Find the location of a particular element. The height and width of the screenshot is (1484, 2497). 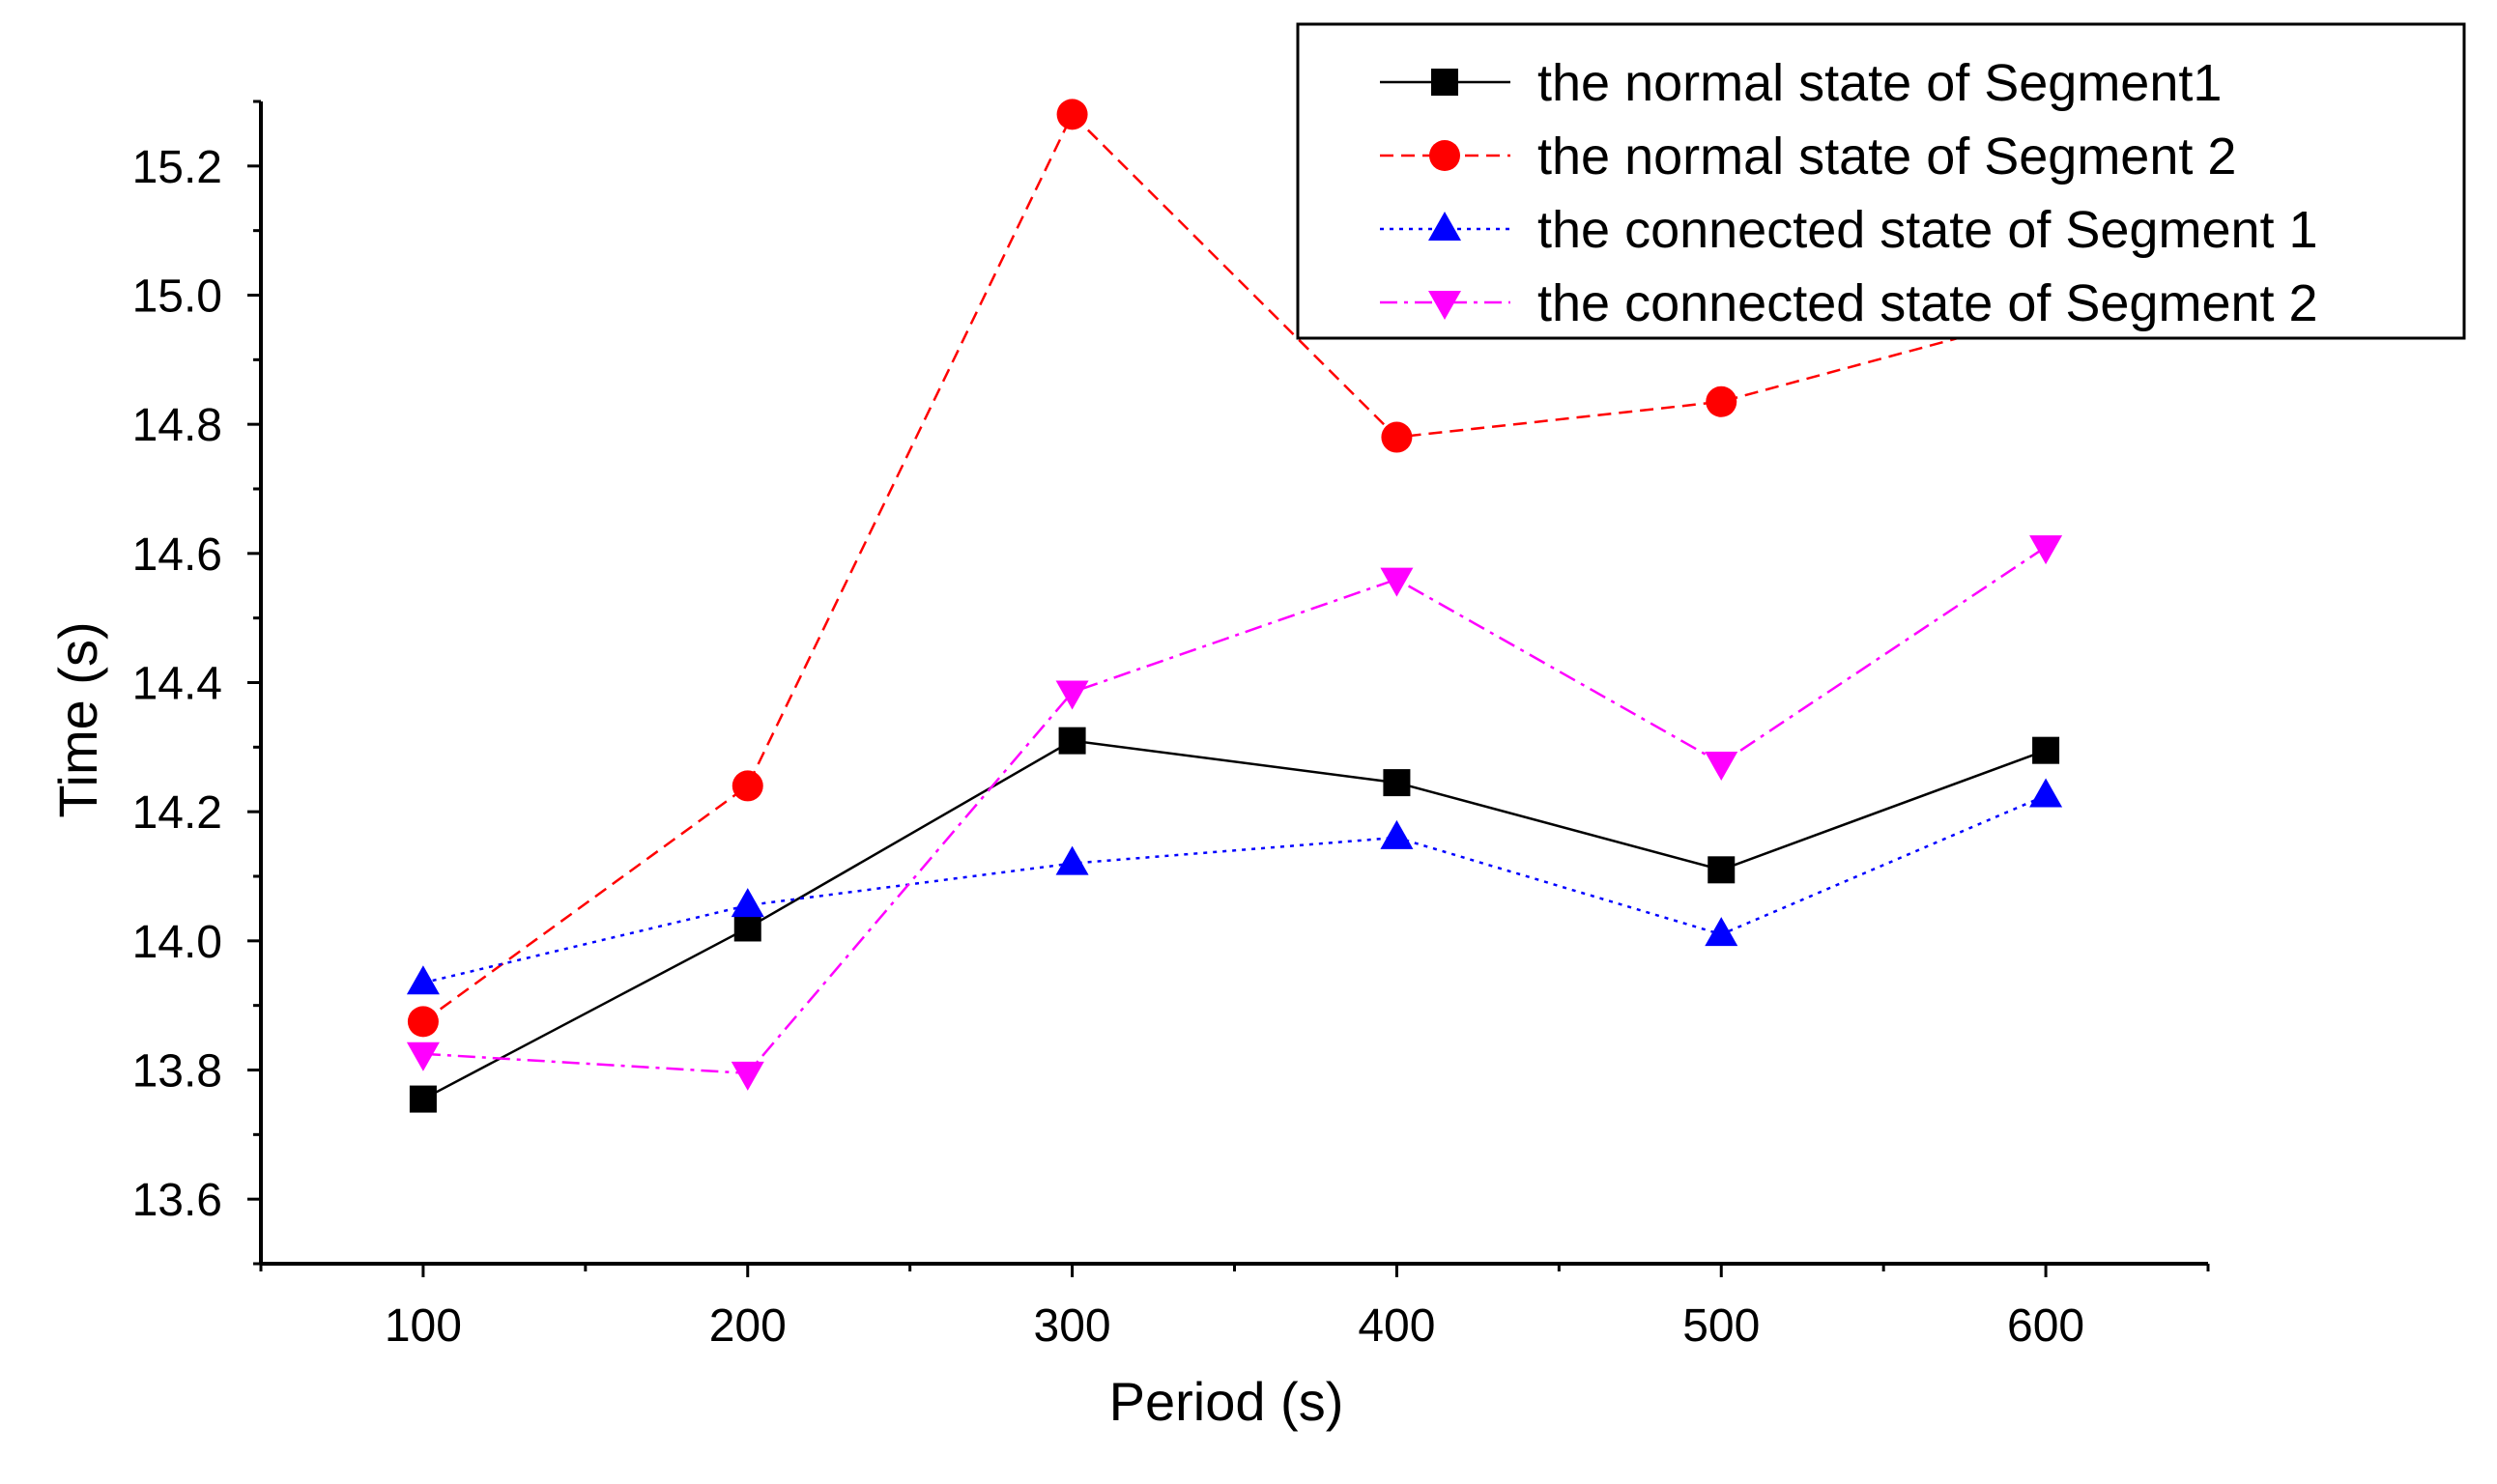

x-tick-label: 300 is located at coordinates (1072, 1326).